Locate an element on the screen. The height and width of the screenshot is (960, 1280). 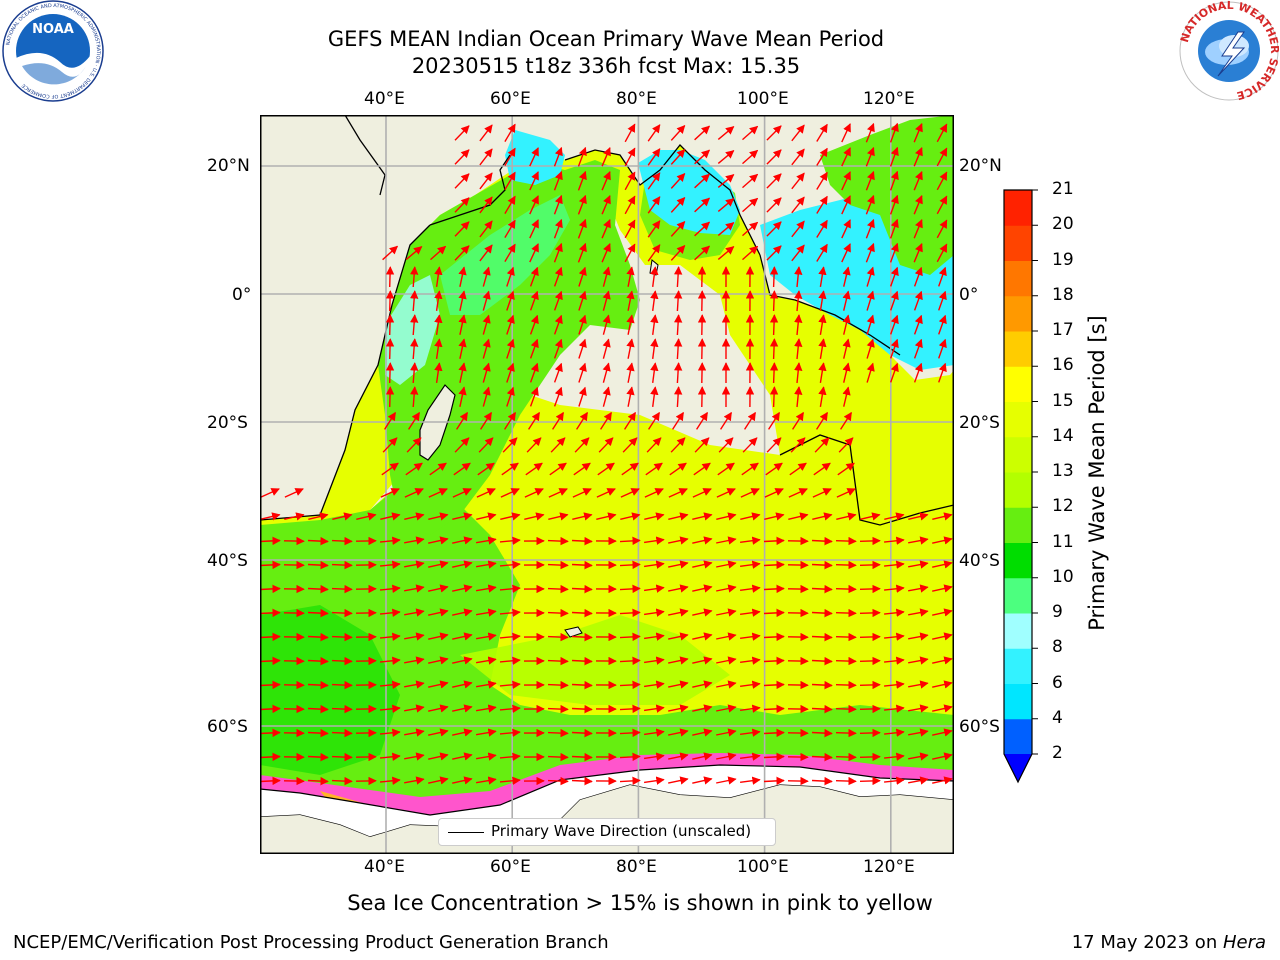
colorbar-segment is located at coordinates (1018, 384).